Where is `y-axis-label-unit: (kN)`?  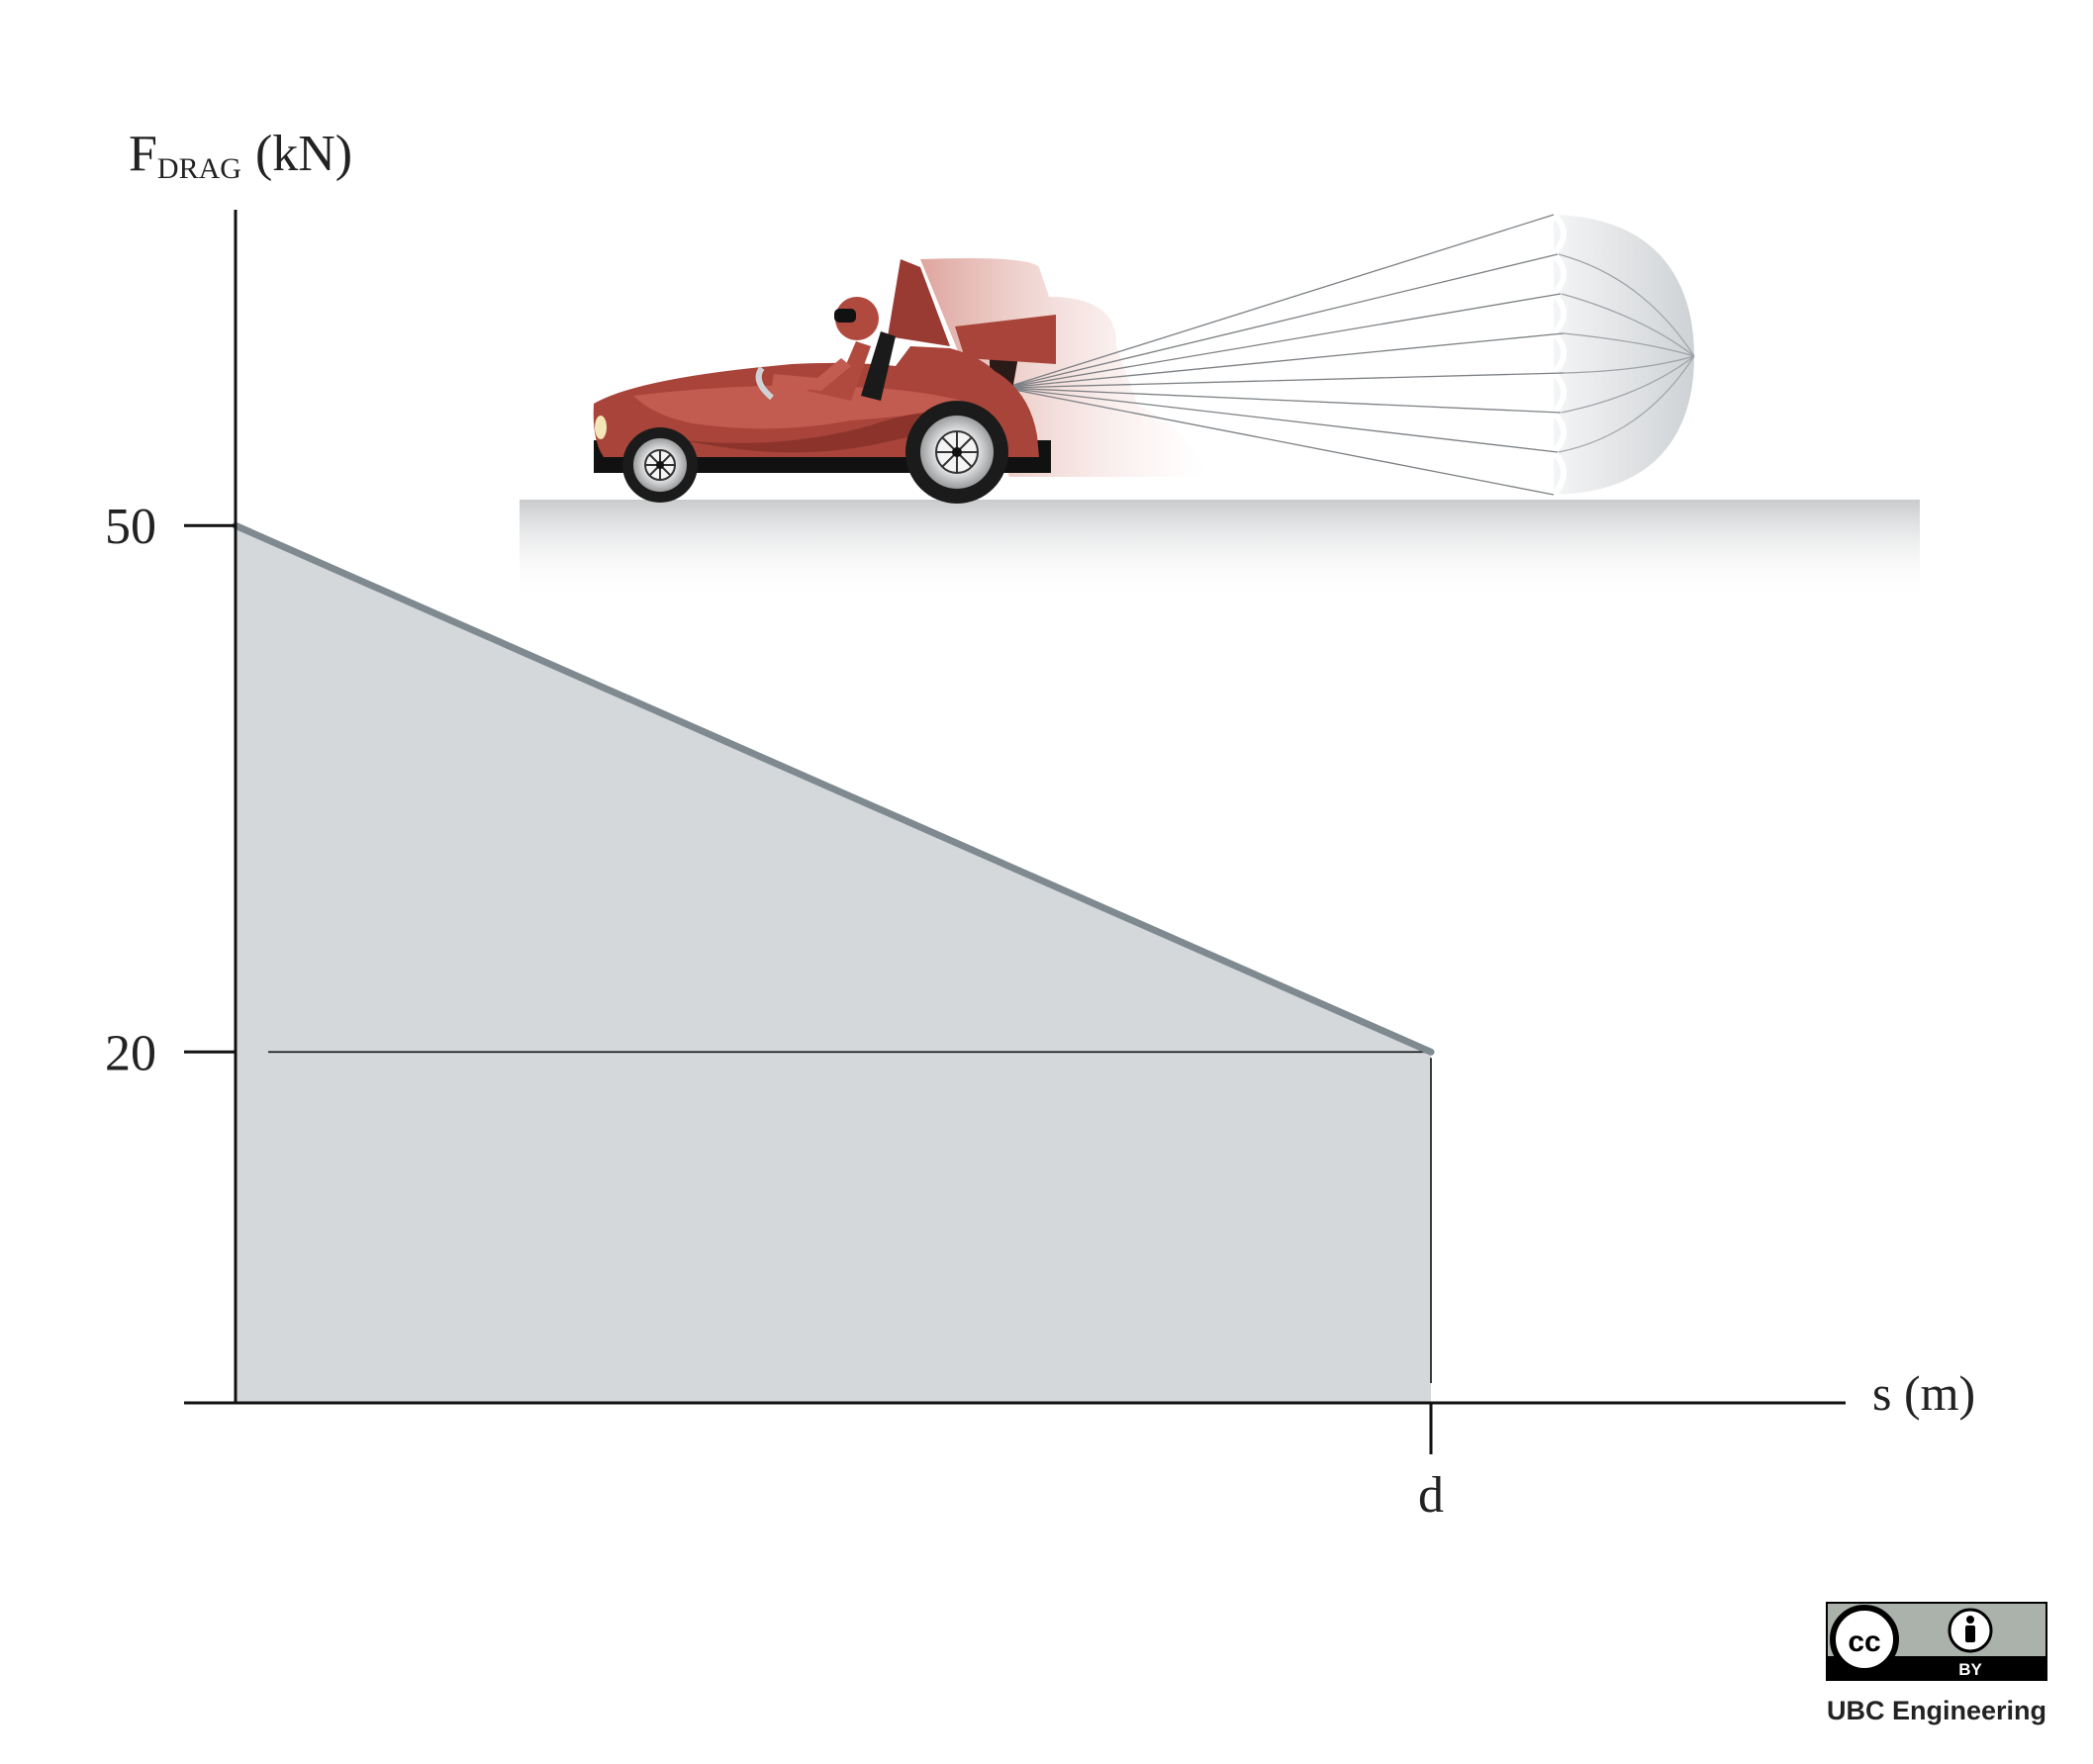 y-axis-label-unit: (kN) is located at coordinates (304, 154).